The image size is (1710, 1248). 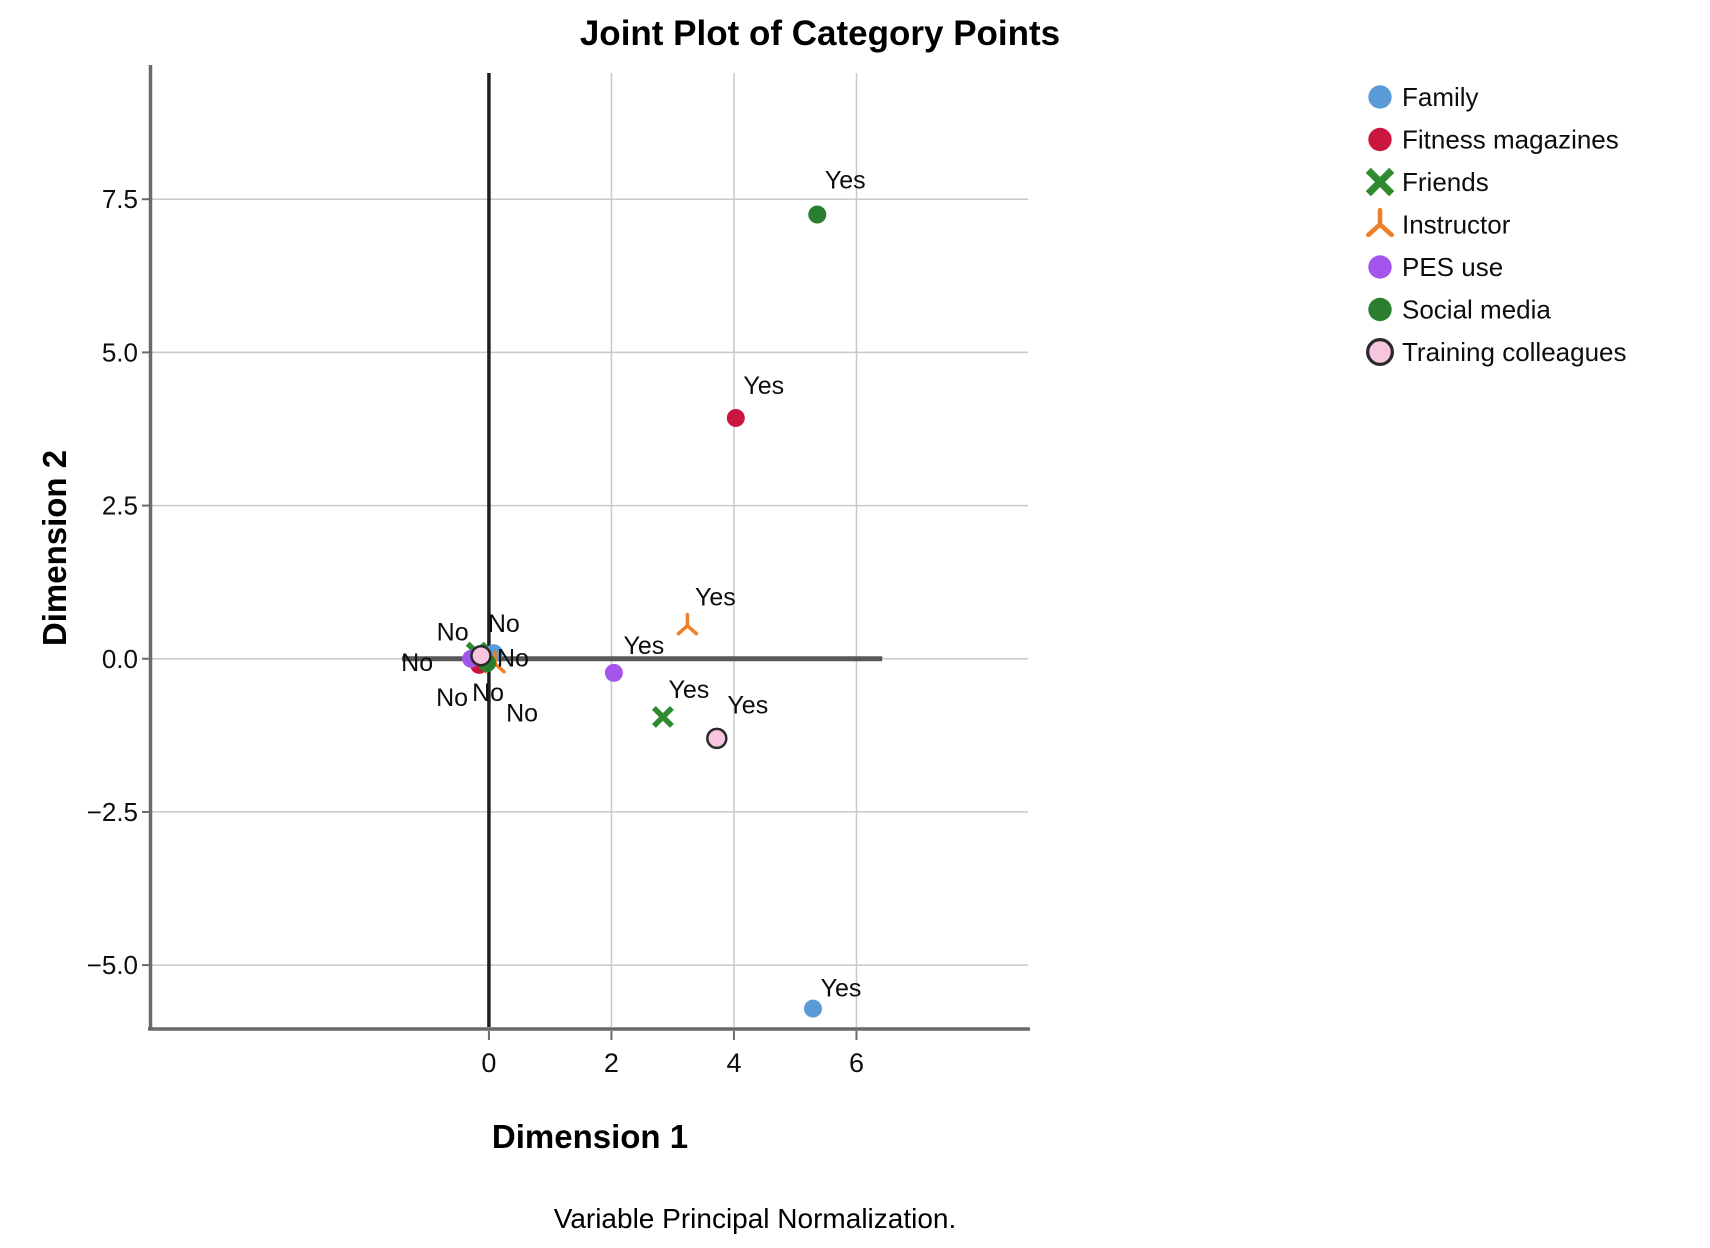 What do you see at coordinates (488, 1063) in the screenshot?
I see `x-tick-label-0: 0` at bounding box center [488, 1063].